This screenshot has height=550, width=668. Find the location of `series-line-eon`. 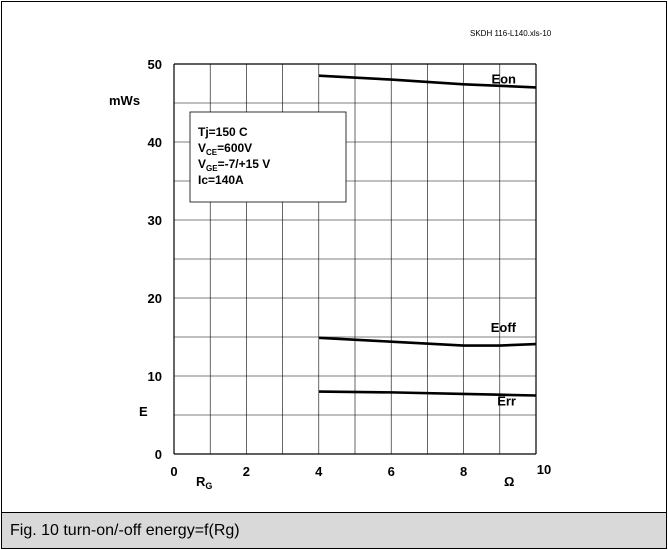

series-line-eon is located at coordinates (427, 81).